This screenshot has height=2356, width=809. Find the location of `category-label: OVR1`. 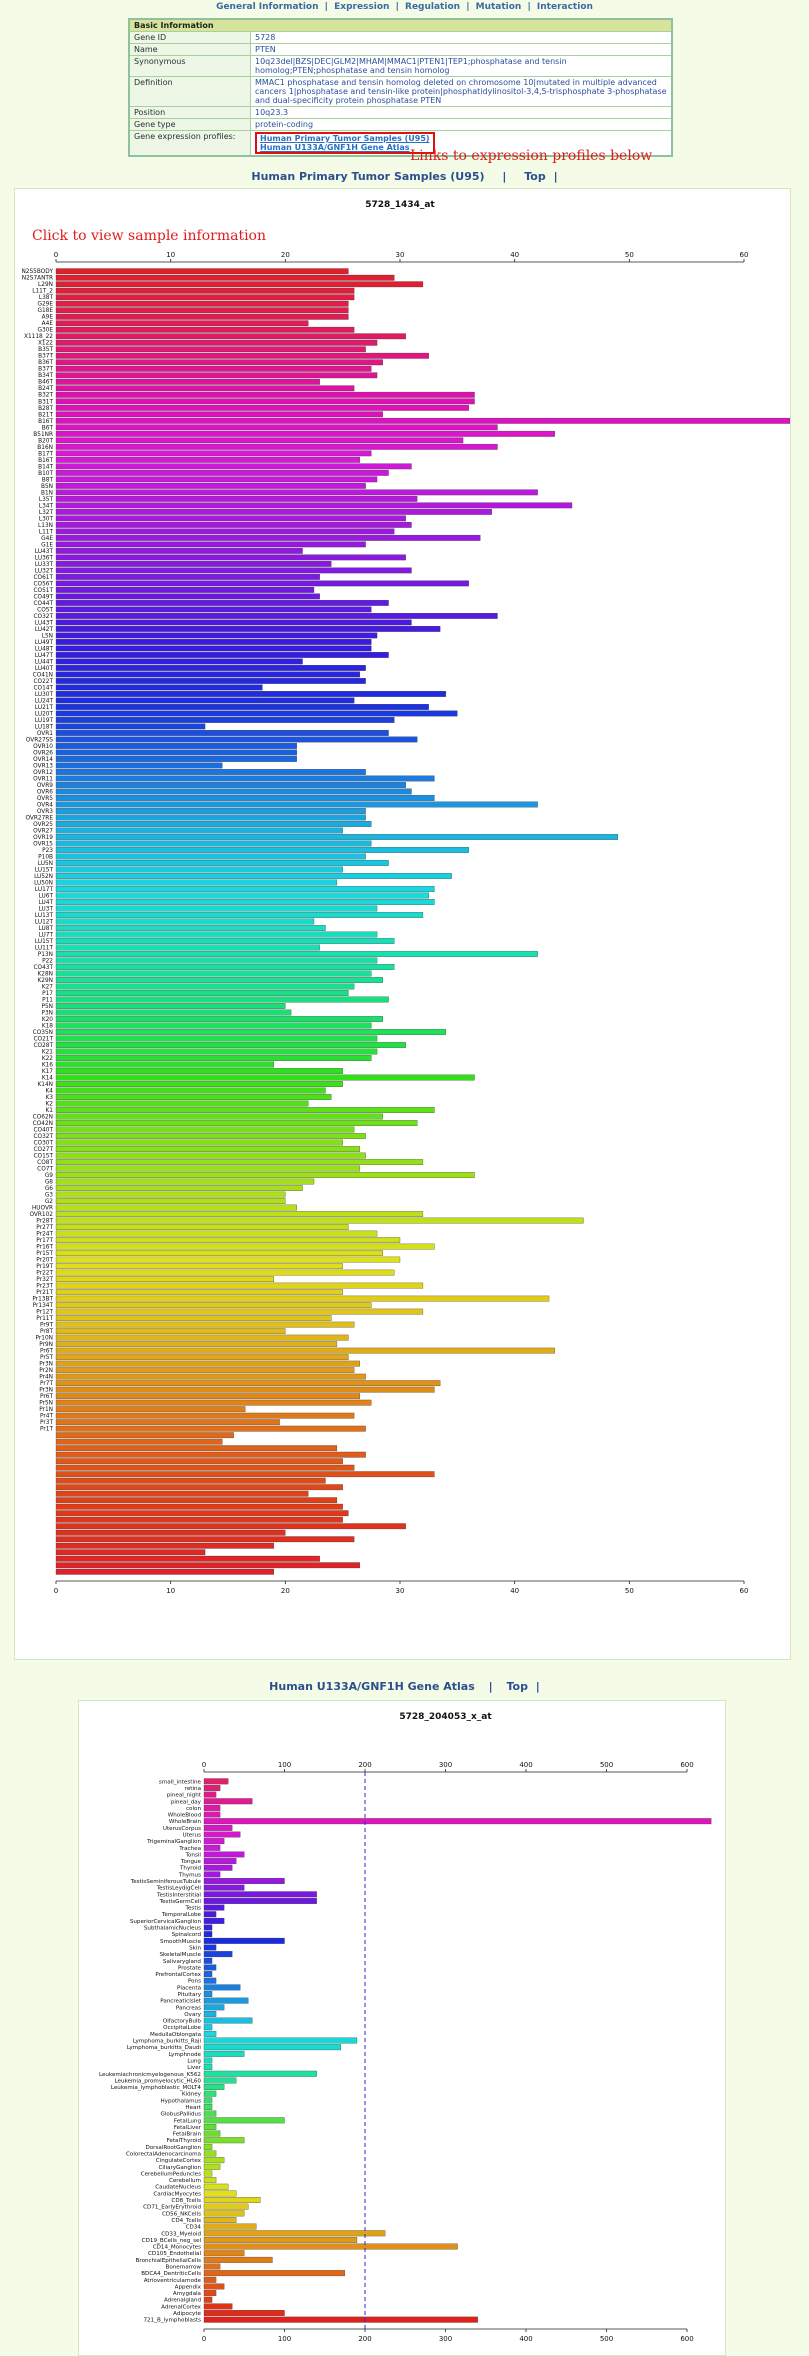

category-label: OVR1 is located at coordinates (45, 734).